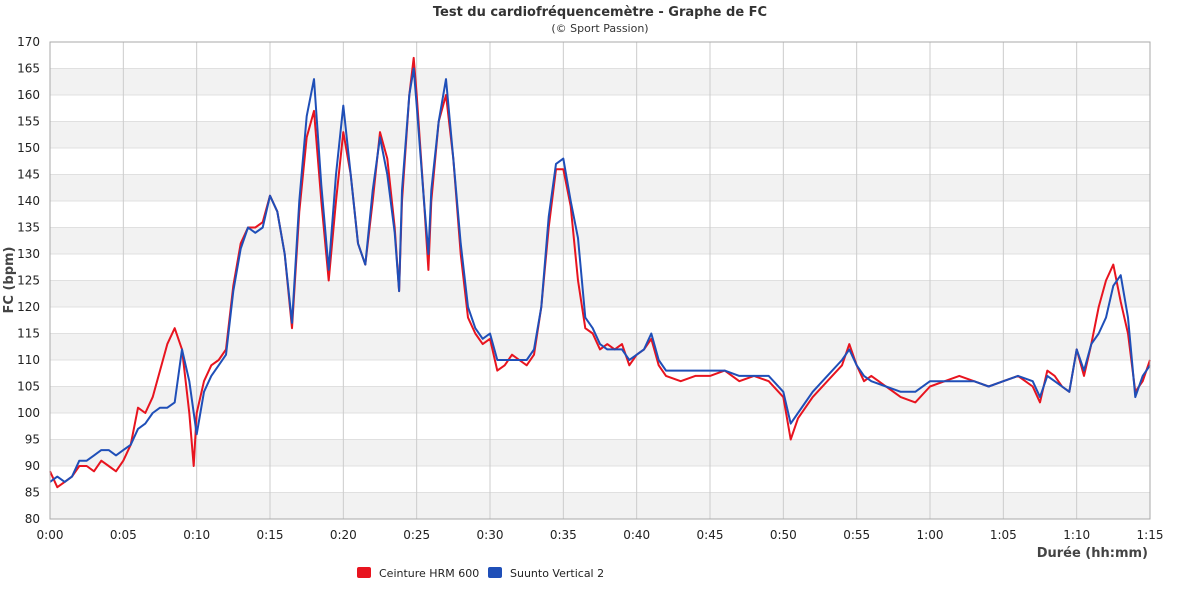  I want to click on x-tick-label: 0:50, so click(783, 535).